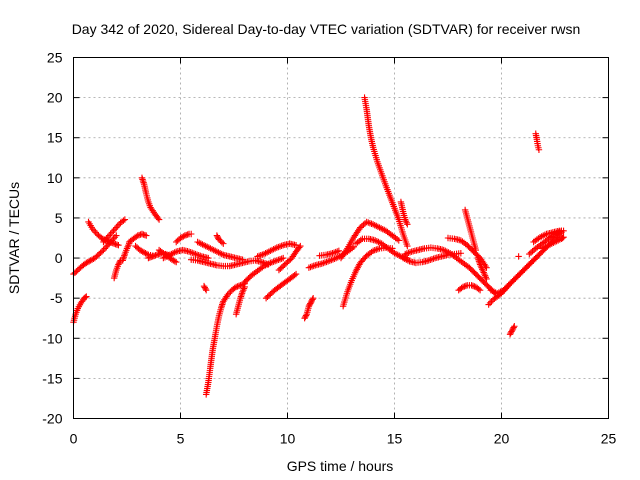 This screenshot has height=480, width=640. What do you see at coordinates (340, 466) in the screenshot?
I see `x-axis-label: GPS time / hours` at bounding box center [340, 466].